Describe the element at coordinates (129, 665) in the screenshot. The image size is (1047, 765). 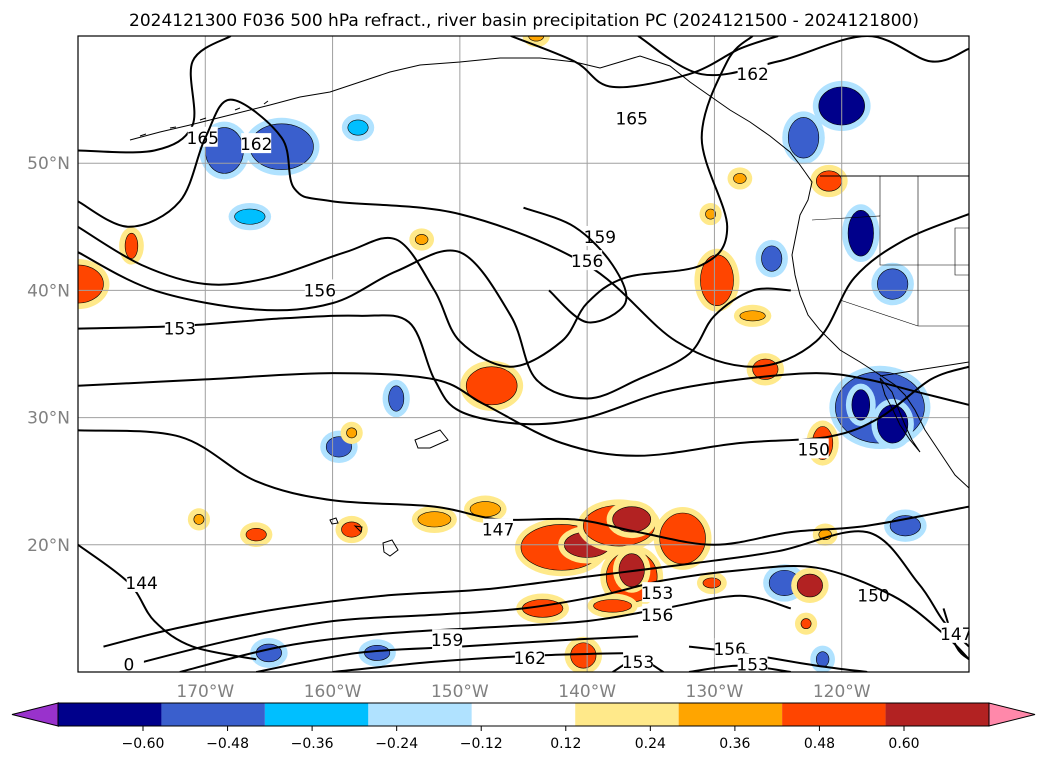
I see `contour-label: 0` at that location.